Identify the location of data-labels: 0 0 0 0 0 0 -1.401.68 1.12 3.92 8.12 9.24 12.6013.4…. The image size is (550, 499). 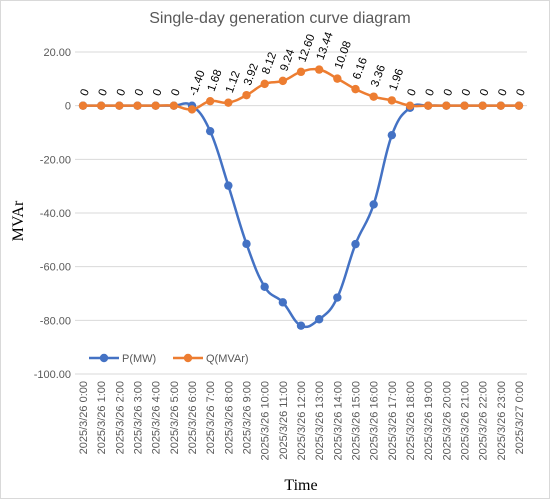
(303, 64).